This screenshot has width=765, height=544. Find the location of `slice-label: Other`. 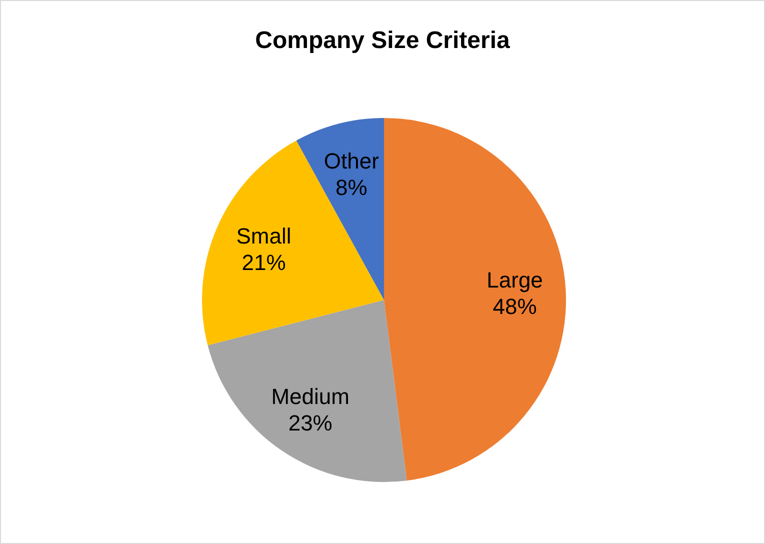

slice-label: Other is located at coordinates (351, 161).